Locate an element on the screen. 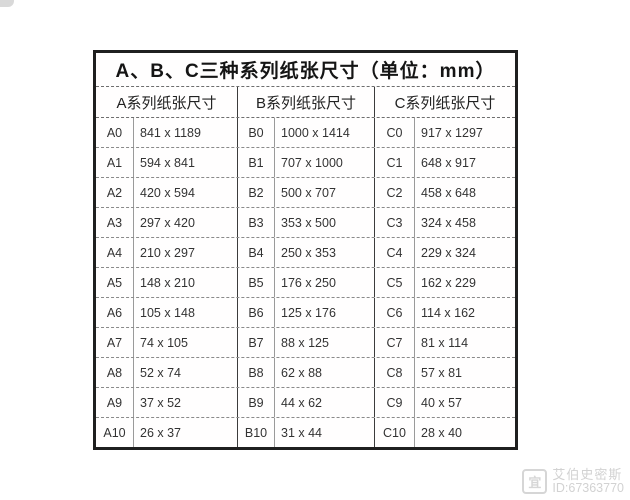 The height and width of the screenshot is (500, 630). table-title: A、B、C三种系列纸张尺寸（单位：mm） is located at coordinates (305, 70).